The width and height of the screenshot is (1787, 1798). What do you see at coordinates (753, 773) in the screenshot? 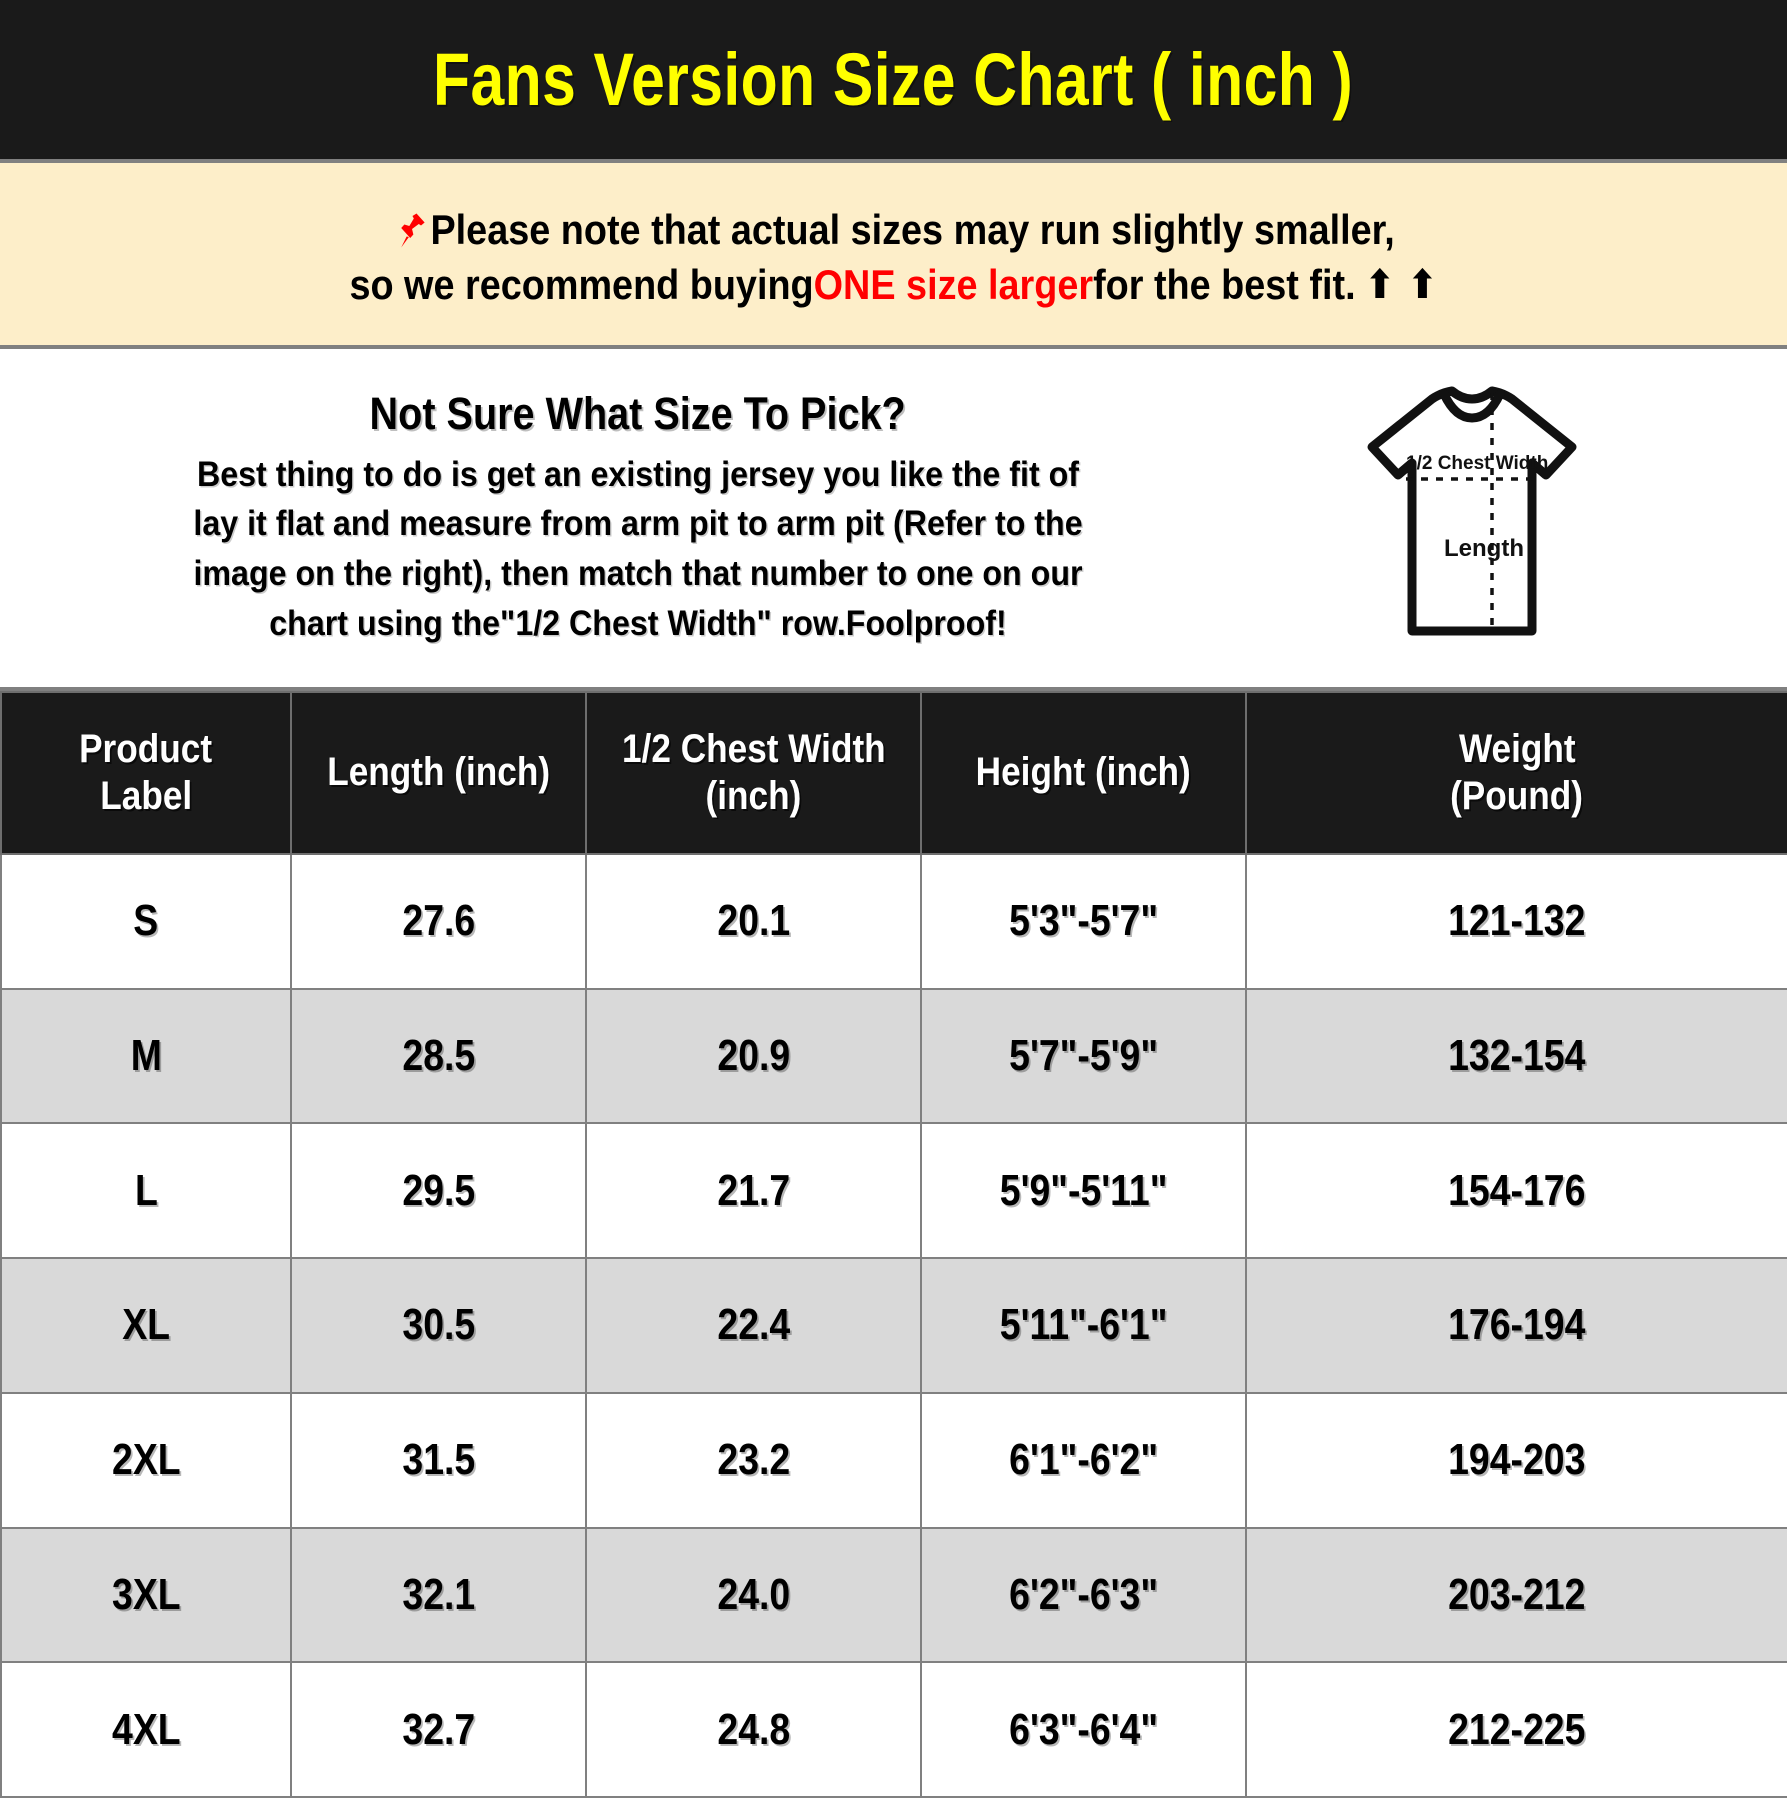
I see `column-header-chest-width: 1/2 Chest Width (inch)` at bounding box center [753, 773].